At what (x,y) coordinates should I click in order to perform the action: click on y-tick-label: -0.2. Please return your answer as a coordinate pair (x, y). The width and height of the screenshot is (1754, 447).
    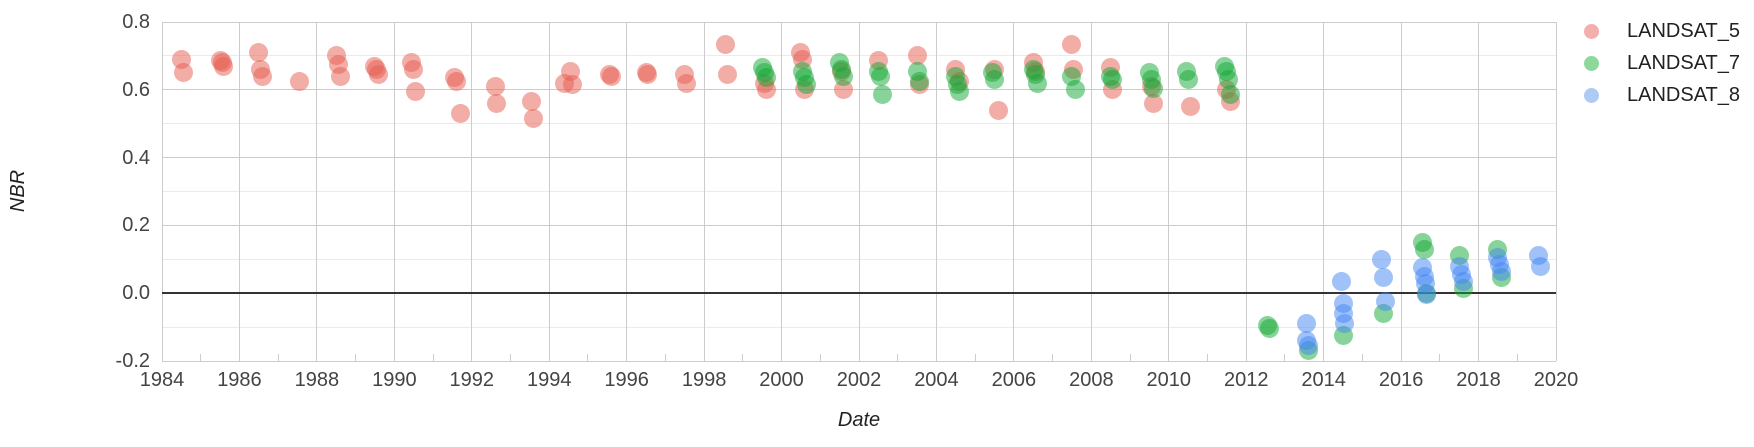
    Looking at the image, I should click on (132, 361).